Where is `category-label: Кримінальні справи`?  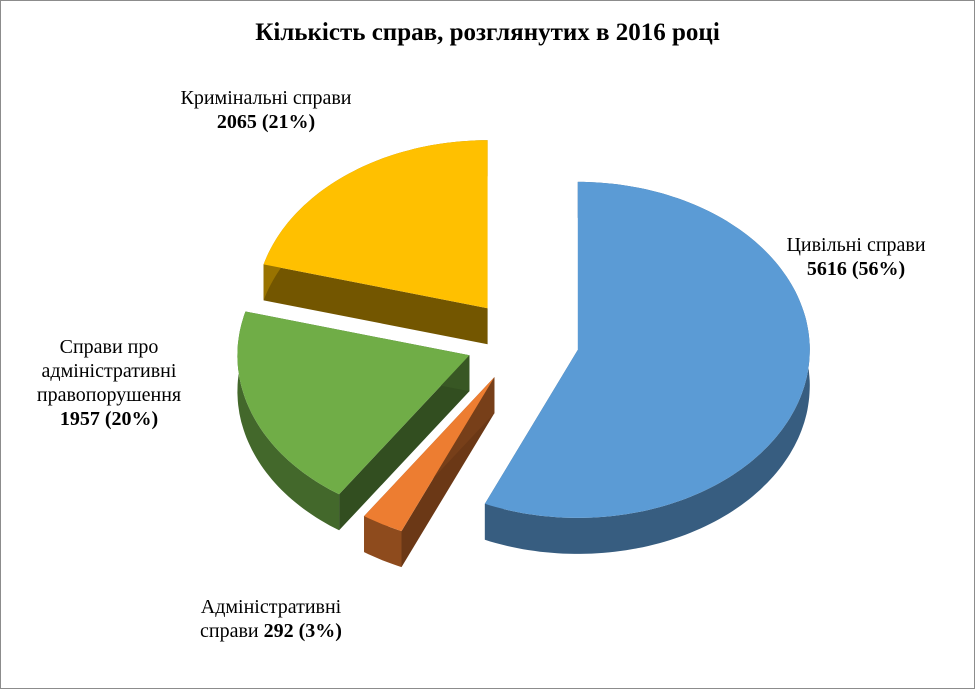
category-label: Кримінальні справи is located at coordinates (266, 98).